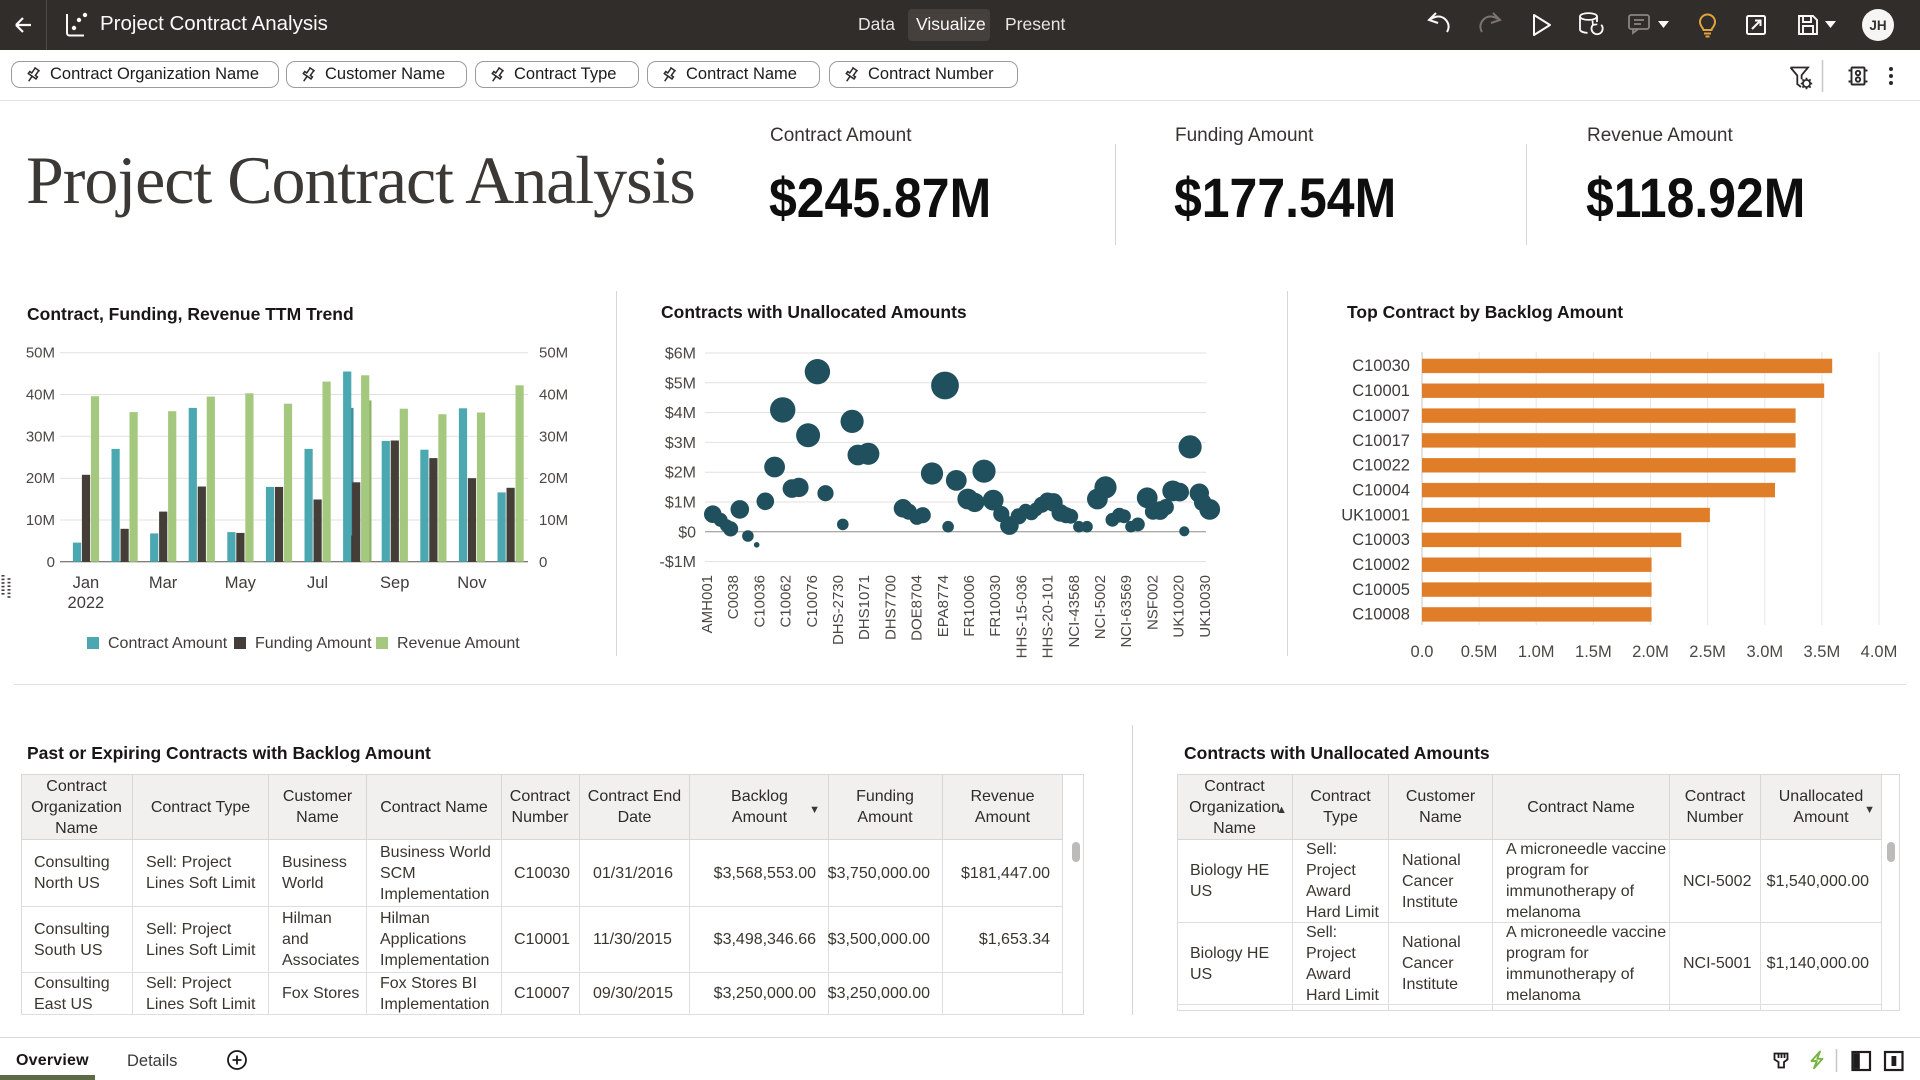 This screenshot has width=1920, height=1080. I want to click on svg-text: HHS-15-036, so click(1021, 616).